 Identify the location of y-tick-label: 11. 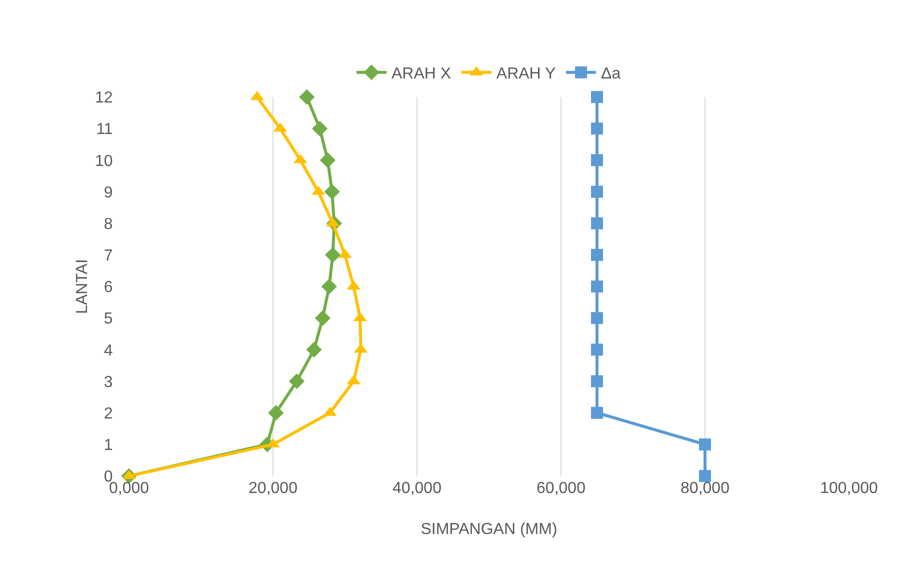
(104, 129).